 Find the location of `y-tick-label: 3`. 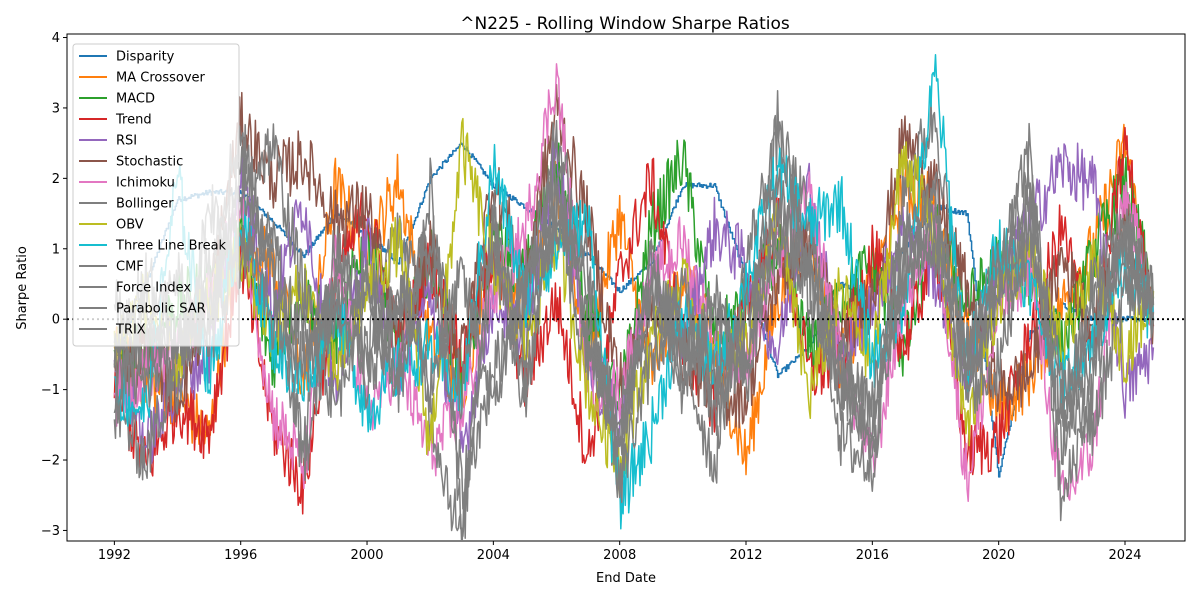

y-tick-label: 3 is located at coordinates (56, 108).